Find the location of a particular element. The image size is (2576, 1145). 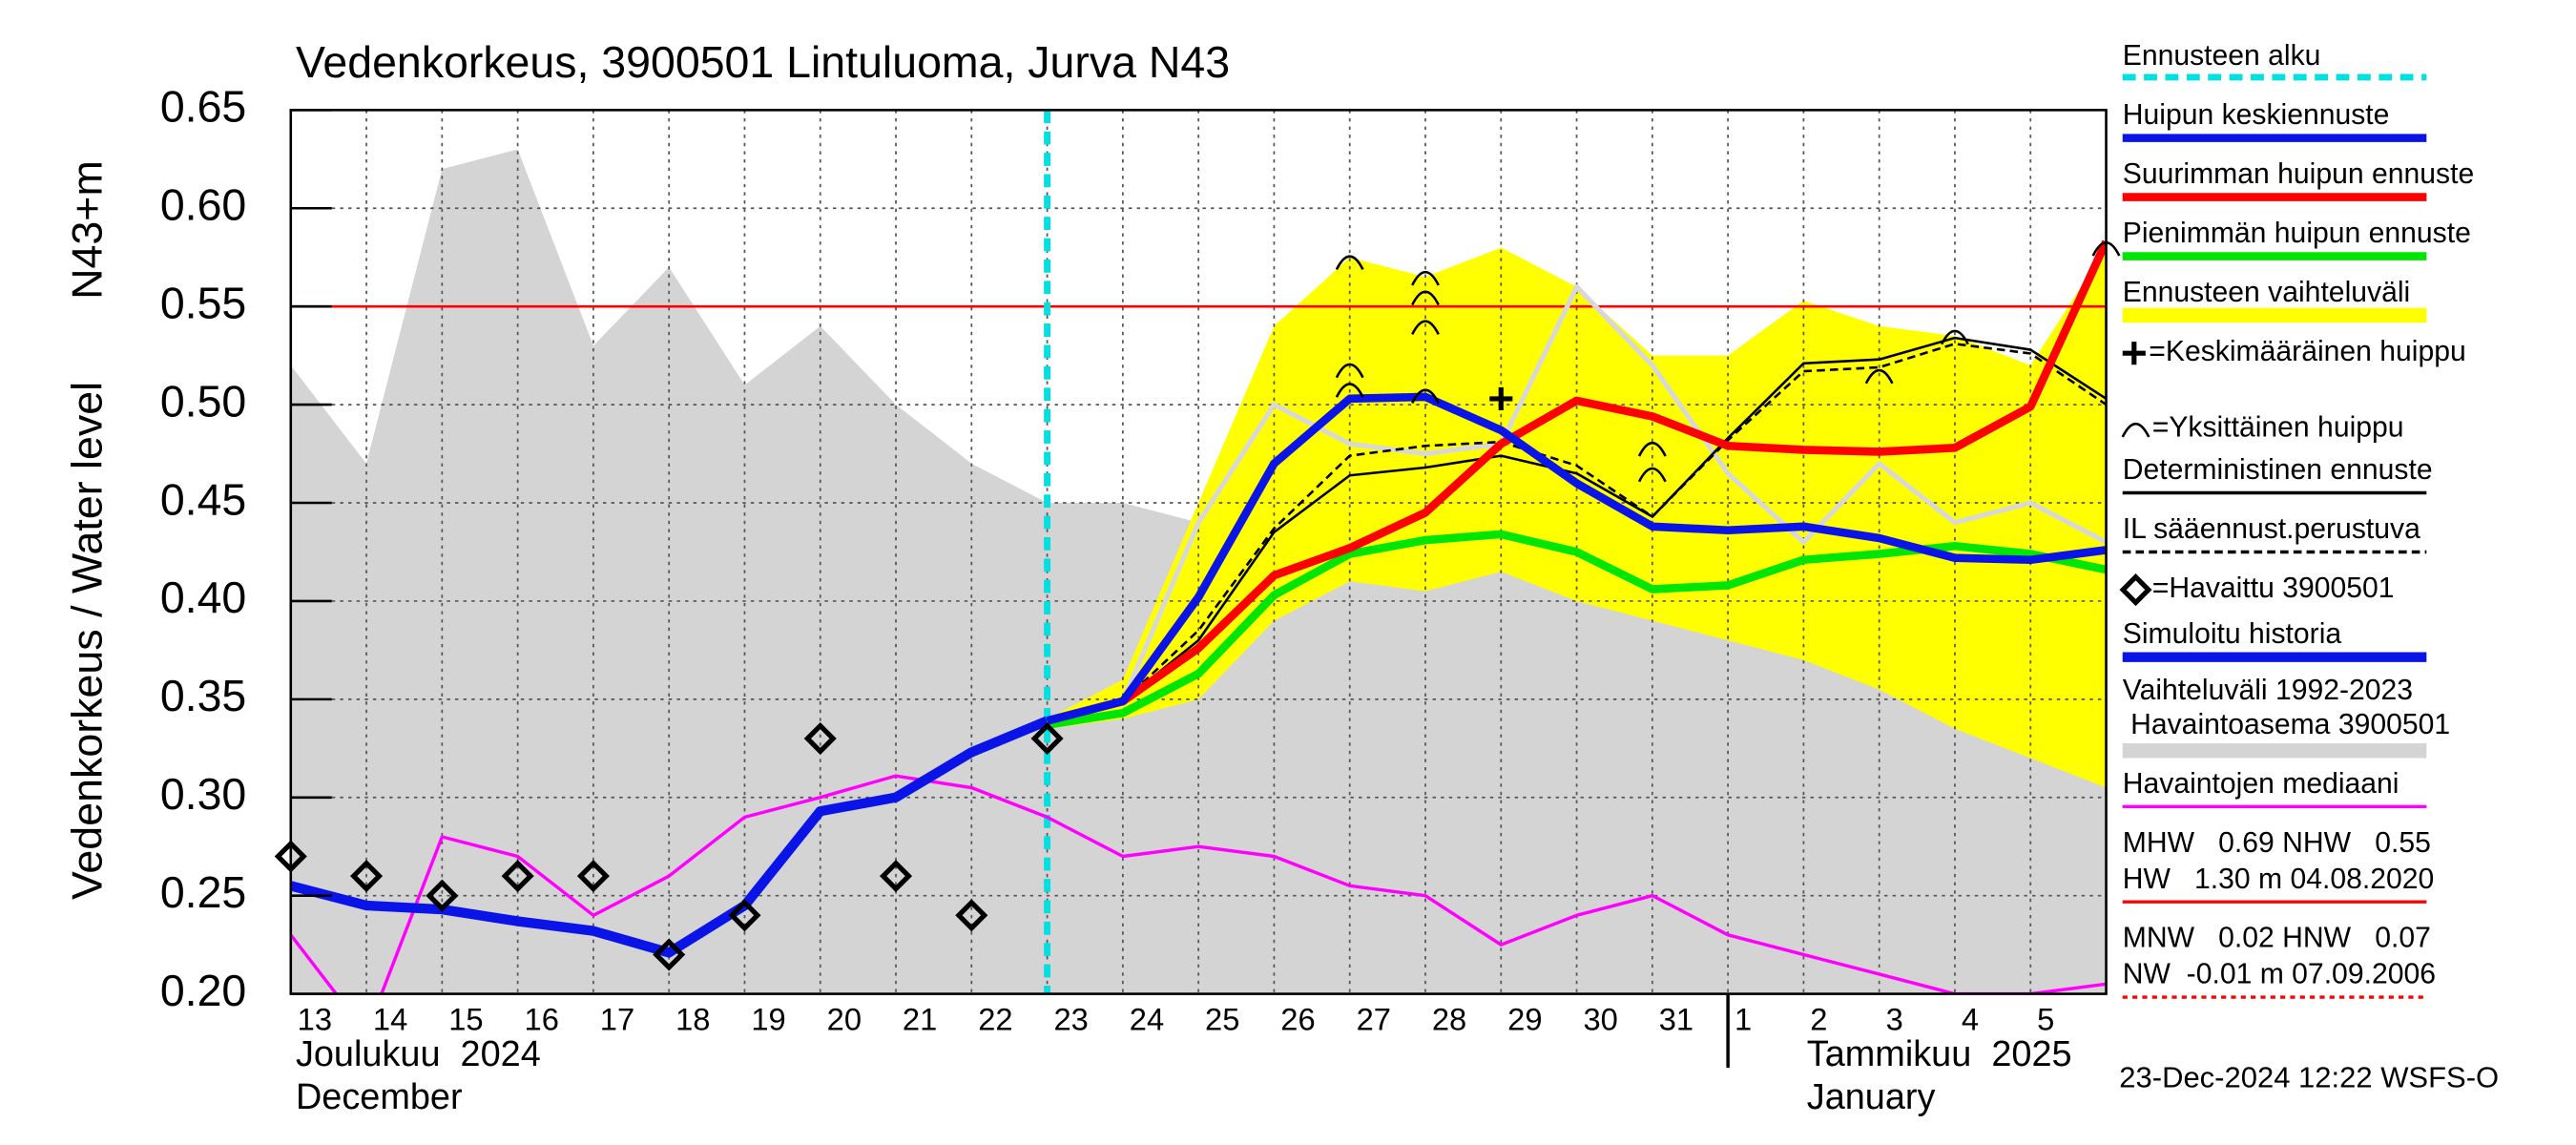

y-tick-label: 0.45 is located at coordinates (203, 499).